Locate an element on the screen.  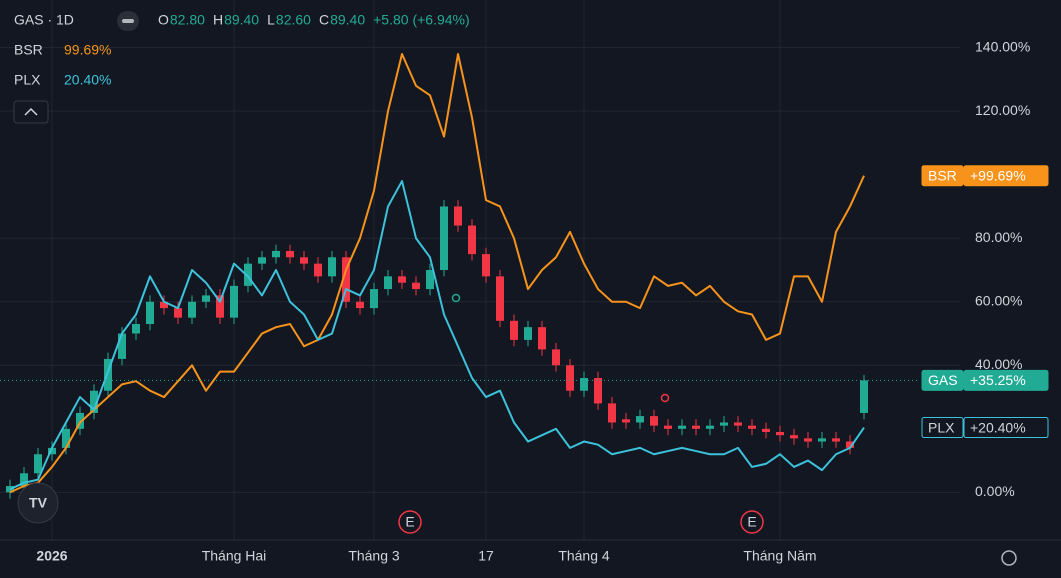
y-tick-label: 140.00% is located at coordinates (1002, 46).